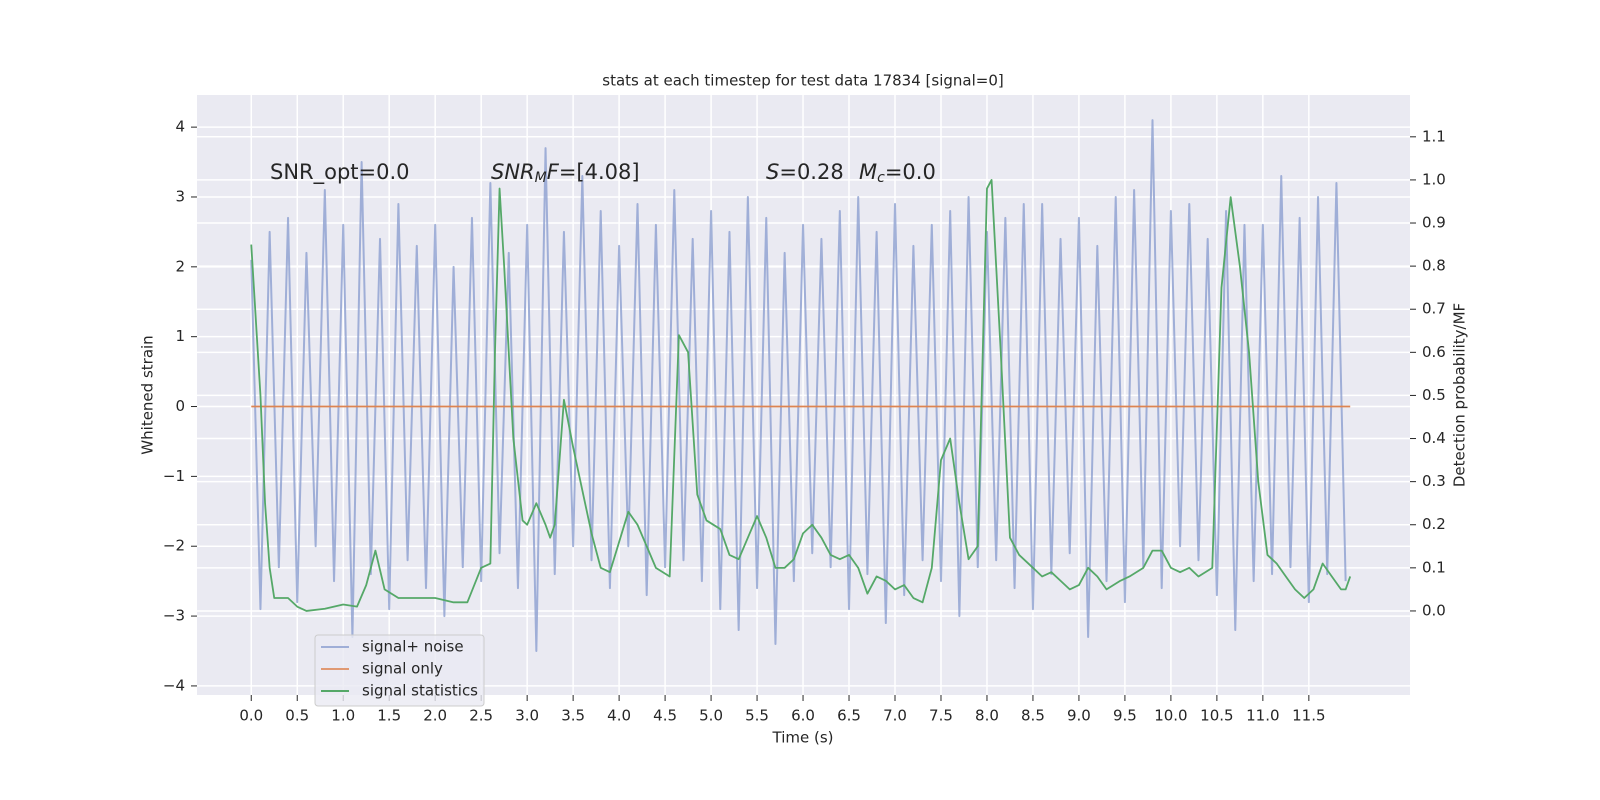 Image resolution: width=1600 pixels, height=800 pixels. I want to click on y2-tick-label: 0.4, so click(1434, 438).